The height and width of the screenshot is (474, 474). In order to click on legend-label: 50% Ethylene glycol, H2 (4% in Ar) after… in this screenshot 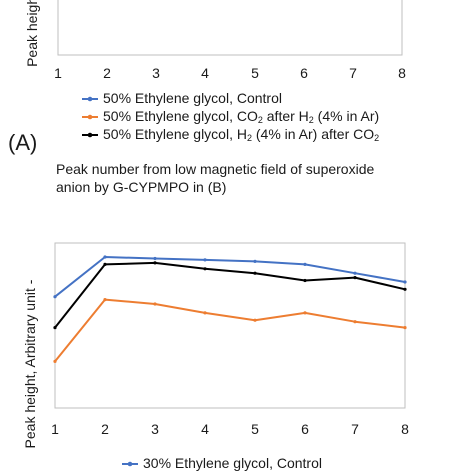, I will do `click(241, 134)`.